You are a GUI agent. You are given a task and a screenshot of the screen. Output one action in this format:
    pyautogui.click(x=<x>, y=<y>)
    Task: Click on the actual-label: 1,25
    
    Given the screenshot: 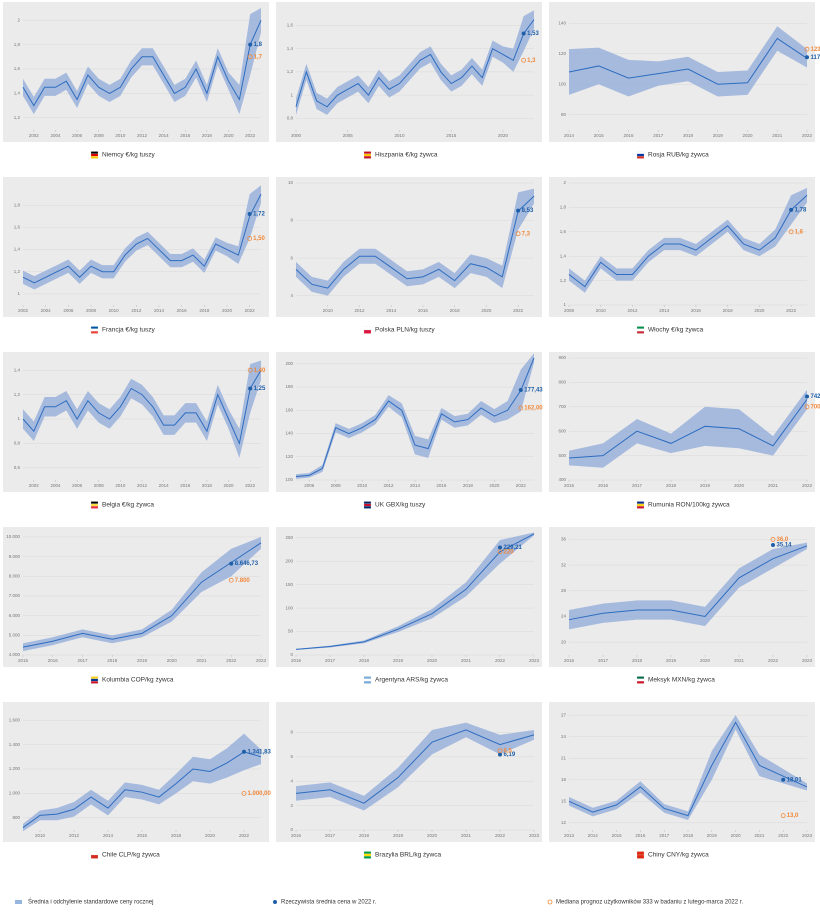 What is the action you would take?
    pyautogui.click(x=260, y=389)
    